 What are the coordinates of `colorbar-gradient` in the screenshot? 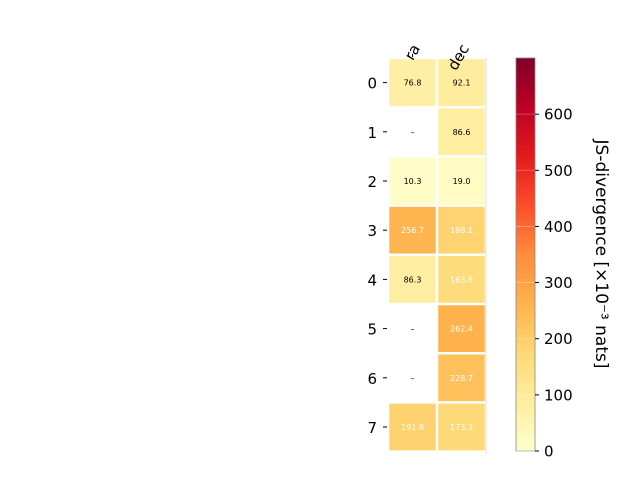 It's located at (525, 254).